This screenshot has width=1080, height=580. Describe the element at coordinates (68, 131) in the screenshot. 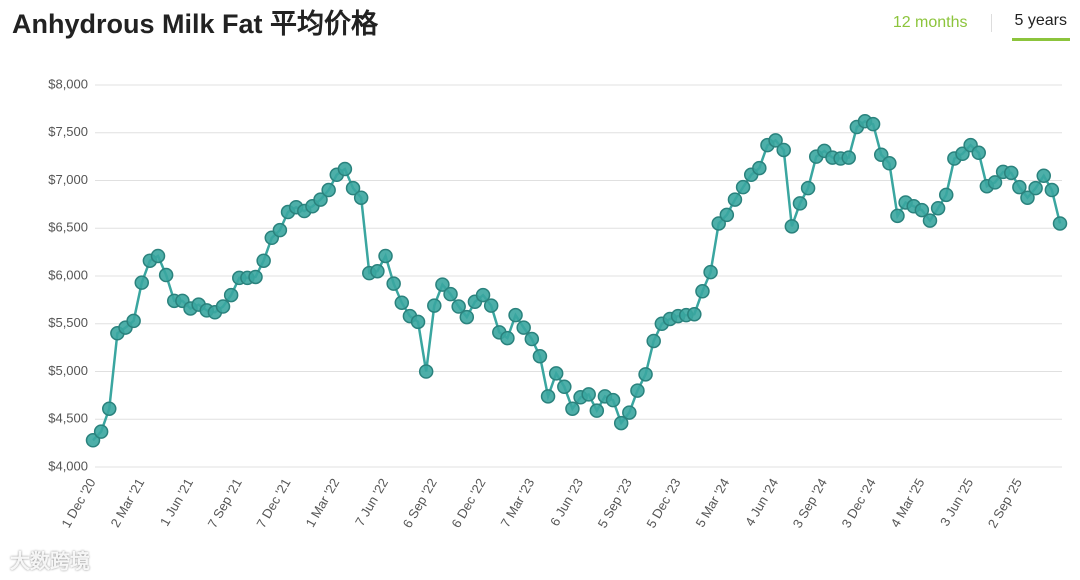

I see `y-tick-label: $7,500` at that location.